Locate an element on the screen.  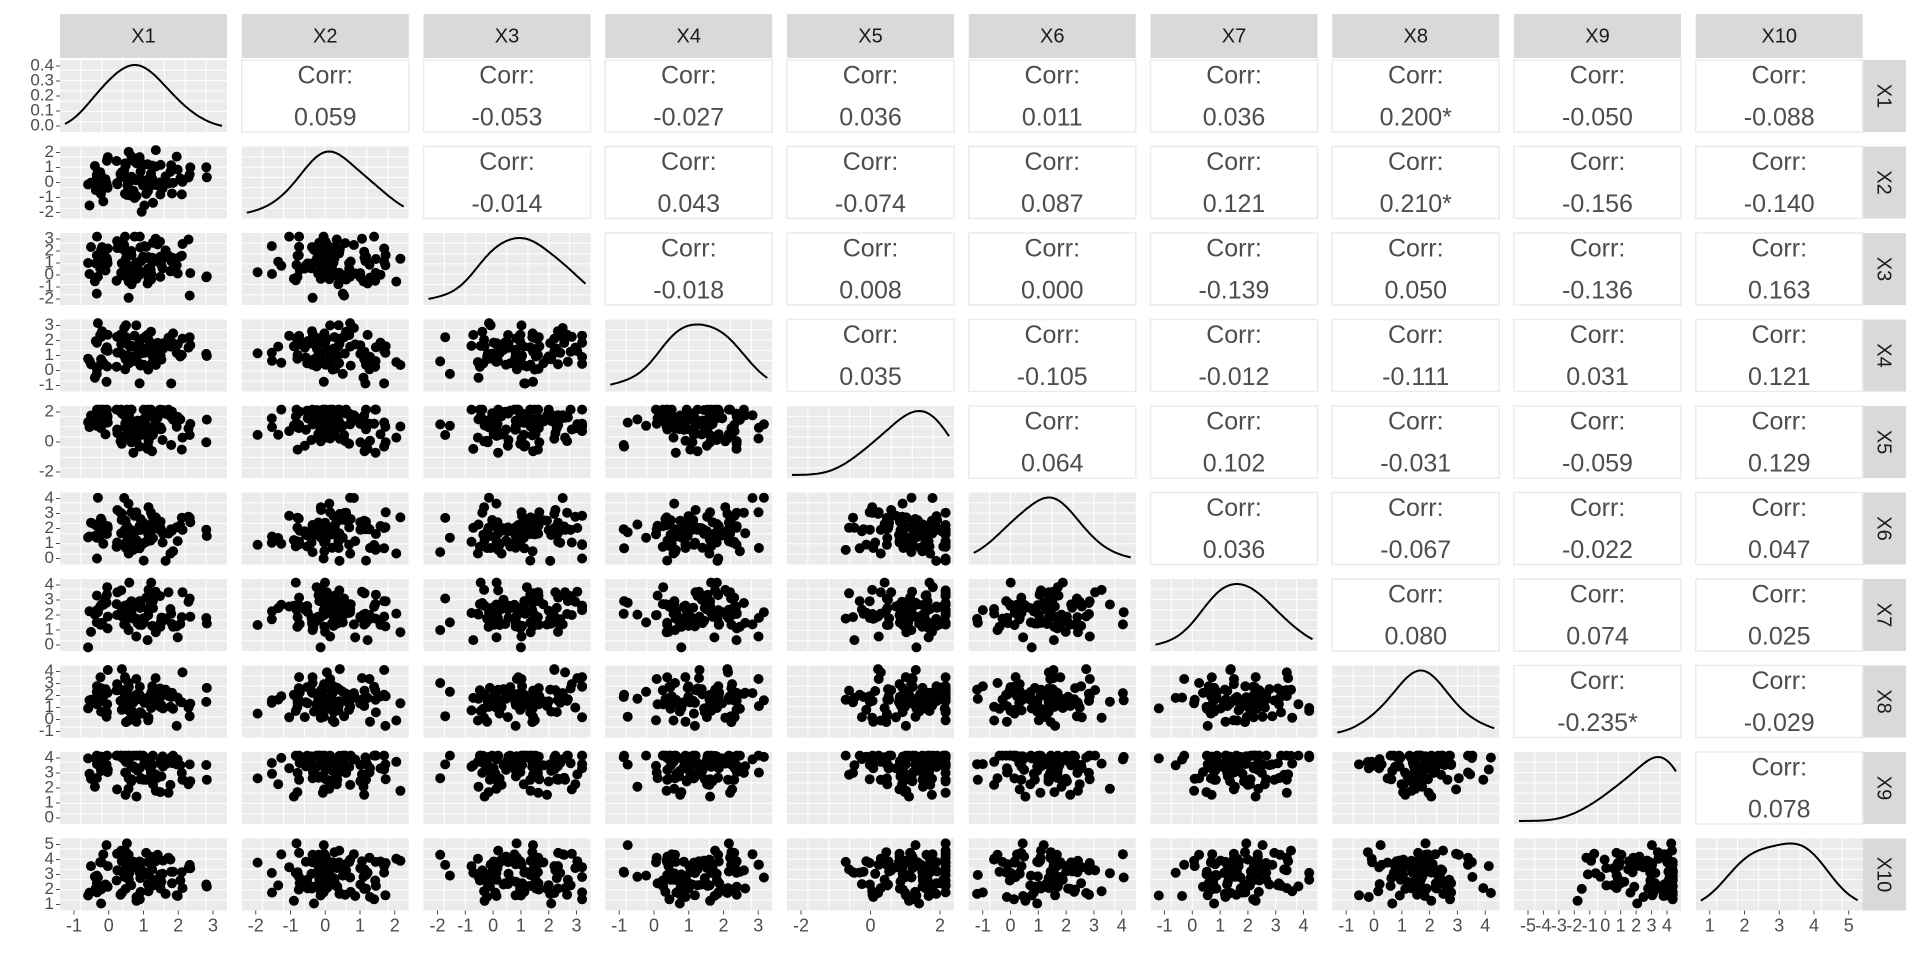
panel-X3-X4: Corr:-0.018 is located at coordinates (688, 269).